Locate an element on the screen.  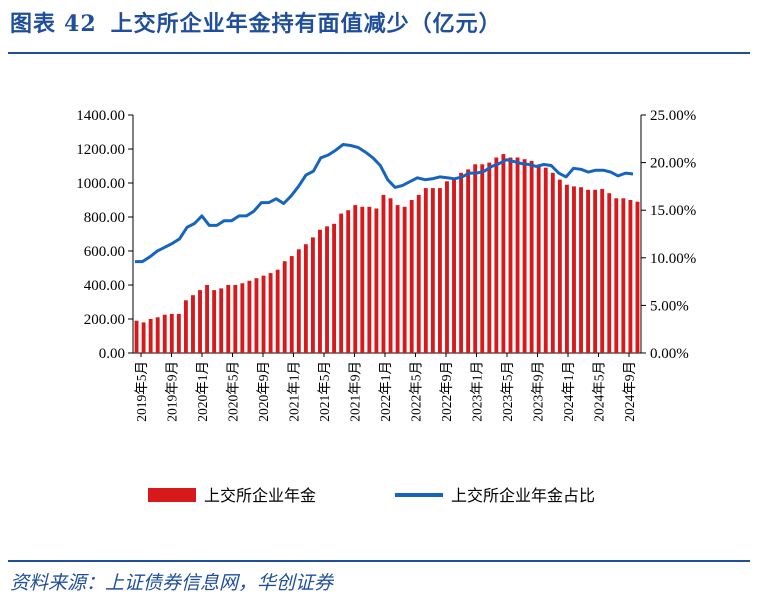
x-axis-tick-label: 2022年5月 is located at coordinates (416, 391).